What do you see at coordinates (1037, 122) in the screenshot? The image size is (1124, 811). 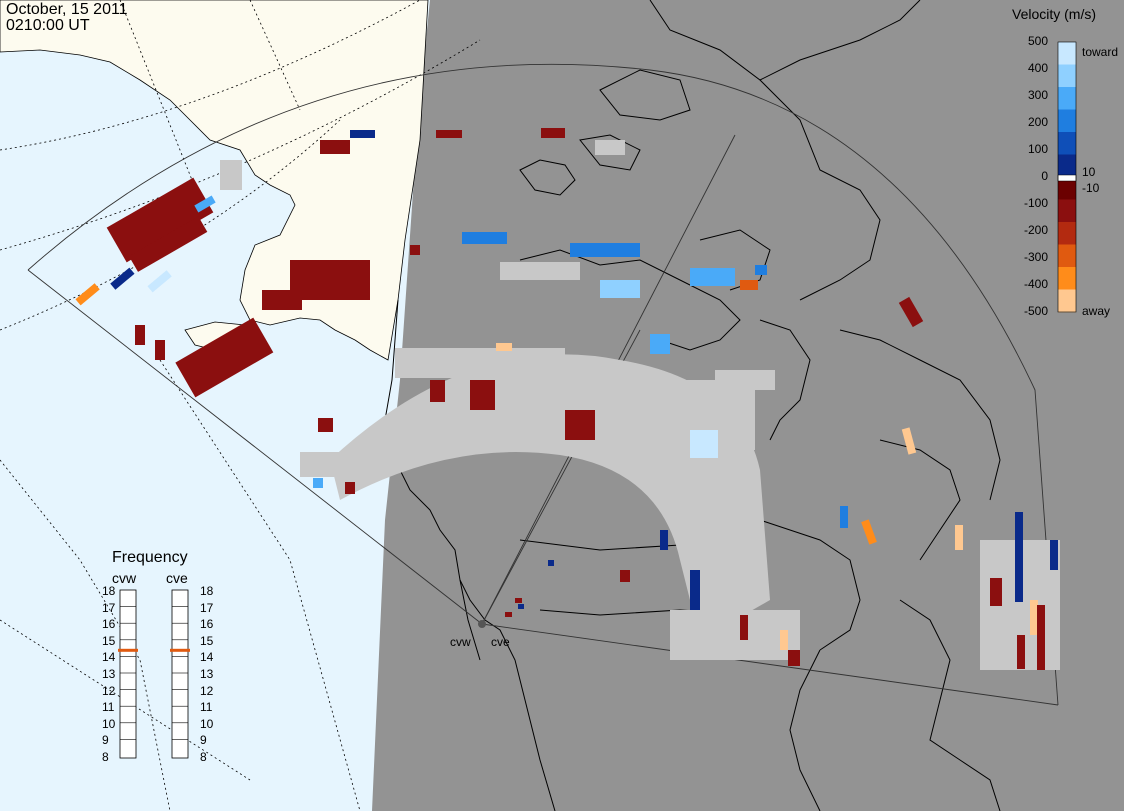 I see `velocity-tick-label: 200` at bounding box center [1037, 122].